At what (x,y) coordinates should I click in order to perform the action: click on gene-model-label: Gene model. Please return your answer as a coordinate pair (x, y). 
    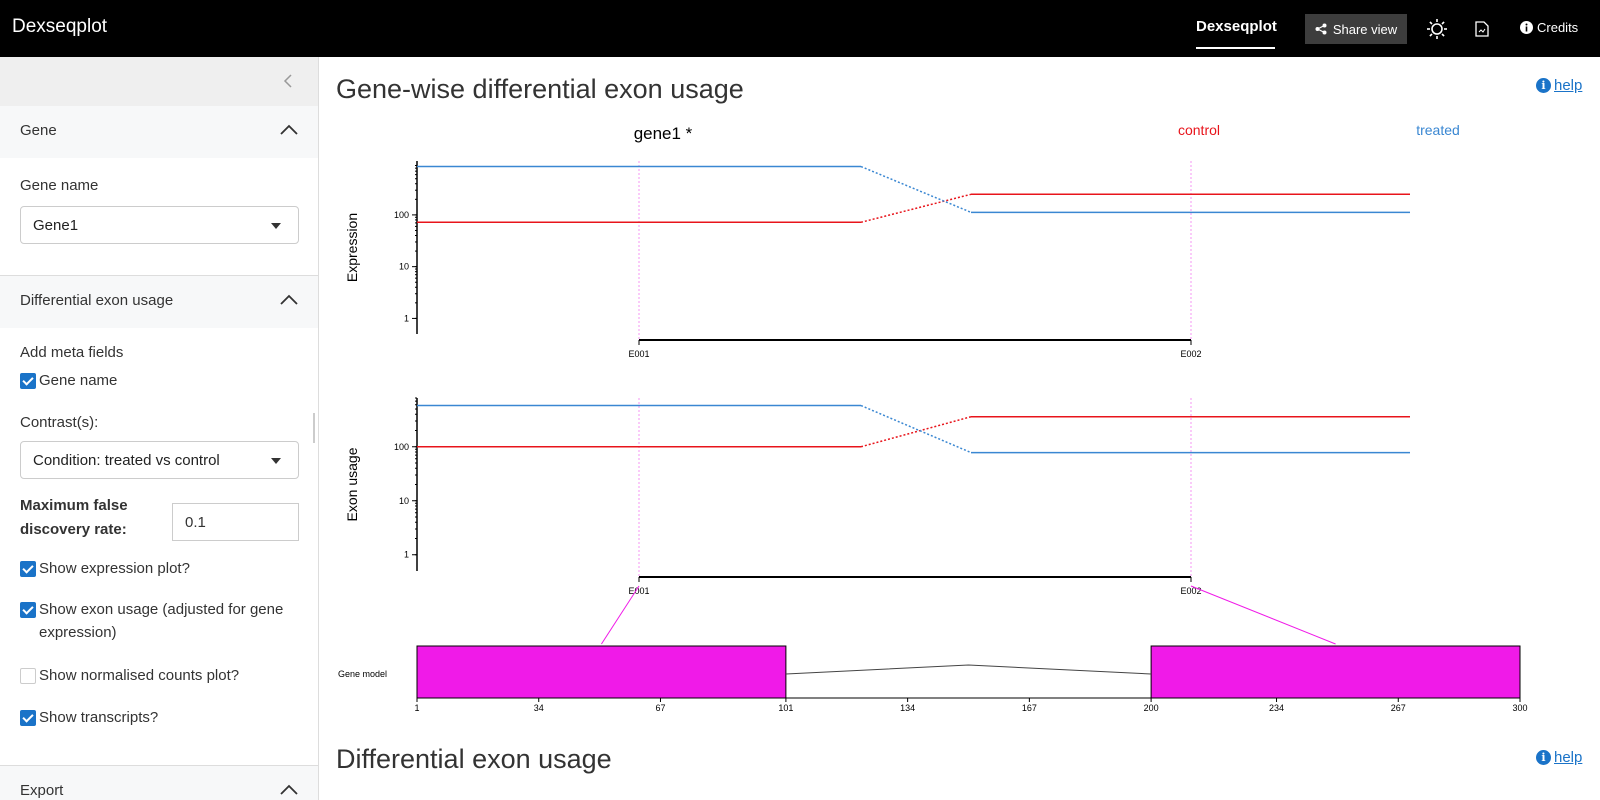
    Looking at the image, I should click on (362, 674).